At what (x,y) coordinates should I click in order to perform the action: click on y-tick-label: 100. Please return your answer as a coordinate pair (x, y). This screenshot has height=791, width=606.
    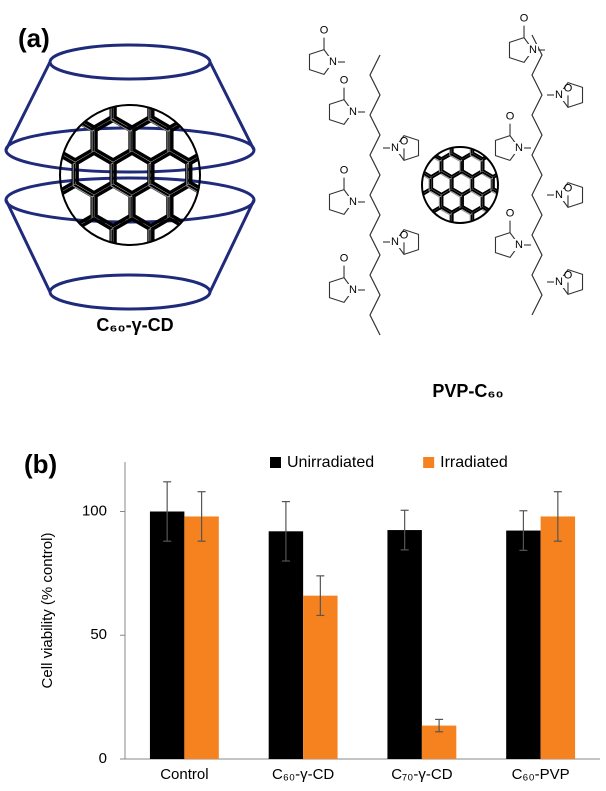
    Looking at the image, I should click on (94, 510).